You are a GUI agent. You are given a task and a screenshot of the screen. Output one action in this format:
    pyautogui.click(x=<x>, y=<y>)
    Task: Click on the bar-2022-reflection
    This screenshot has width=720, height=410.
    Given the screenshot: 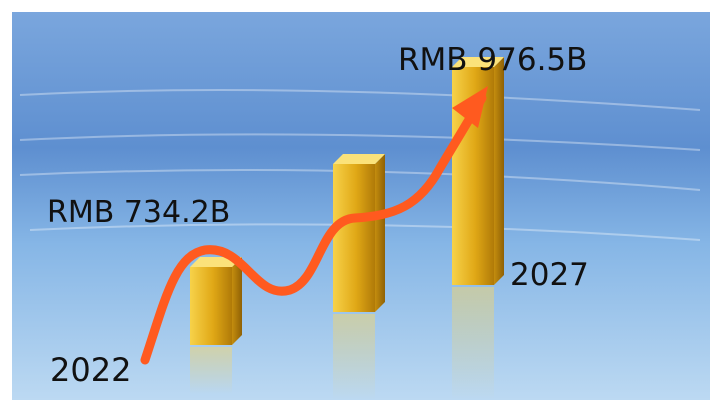 What is the action you would take?
    pyautogui.click(x=211, y=370)
    